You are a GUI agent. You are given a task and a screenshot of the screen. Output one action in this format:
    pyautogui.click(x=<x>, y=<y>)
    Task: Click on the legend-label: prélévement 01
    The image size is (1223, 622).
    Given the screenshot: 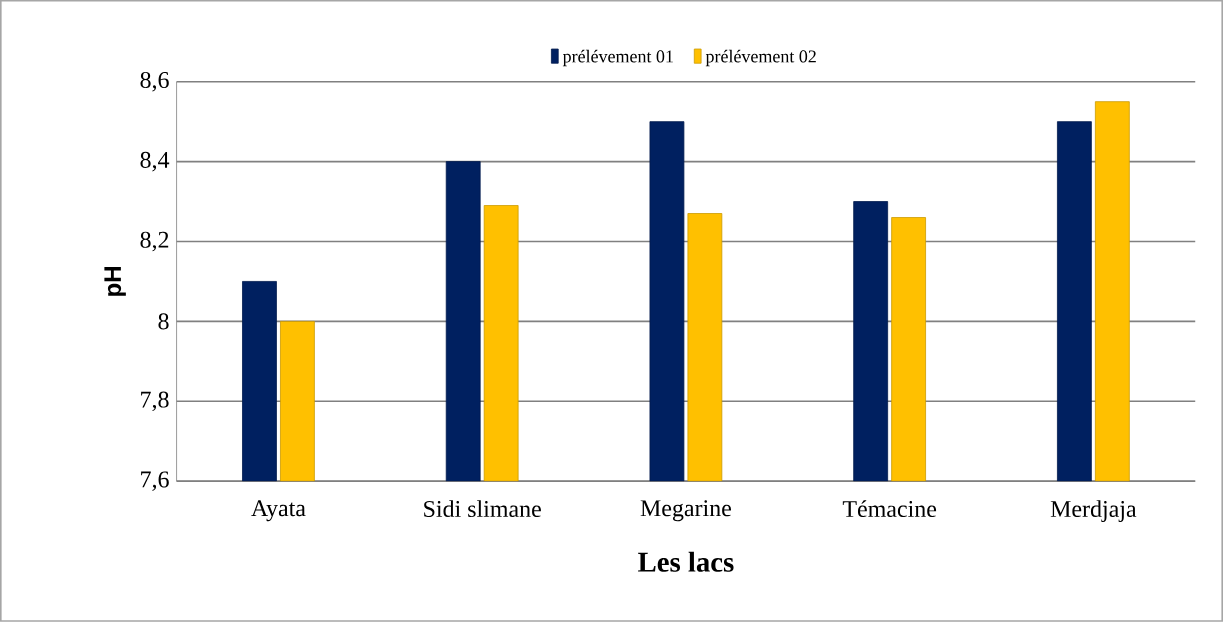 What is the action you would take?
    pyautogui.click(x=617, y=58)
    